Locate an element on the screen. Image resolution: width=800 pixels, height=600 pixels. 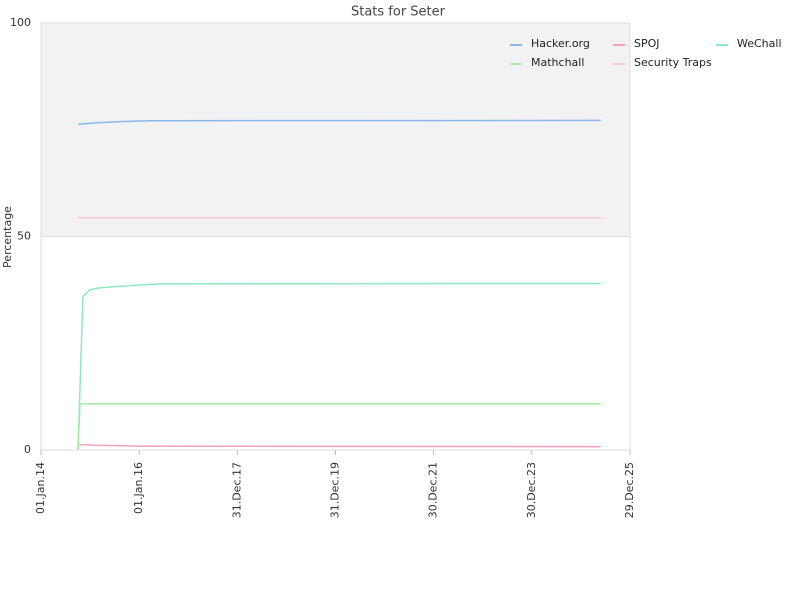
y-axis-label: Percentage is located at coordinates (7, 237).